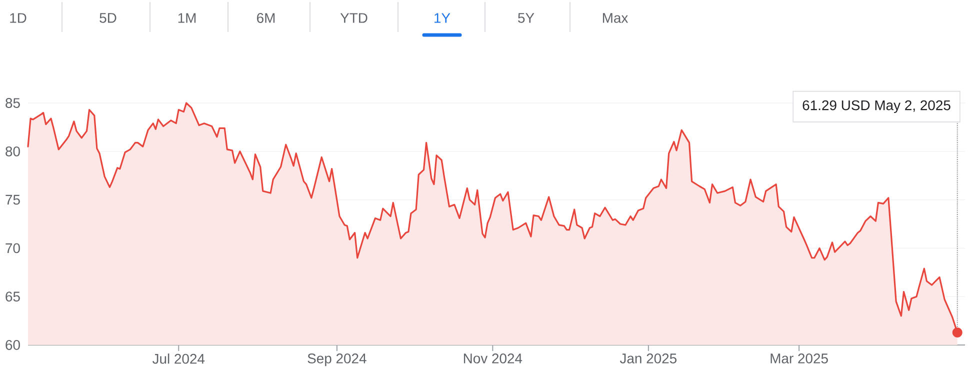 The height and width of the screenshot is (377, 975). What do you see at coordinates (354, 18) in the screenshot?
I see `text: YTD` at bounding box center [354, 18].